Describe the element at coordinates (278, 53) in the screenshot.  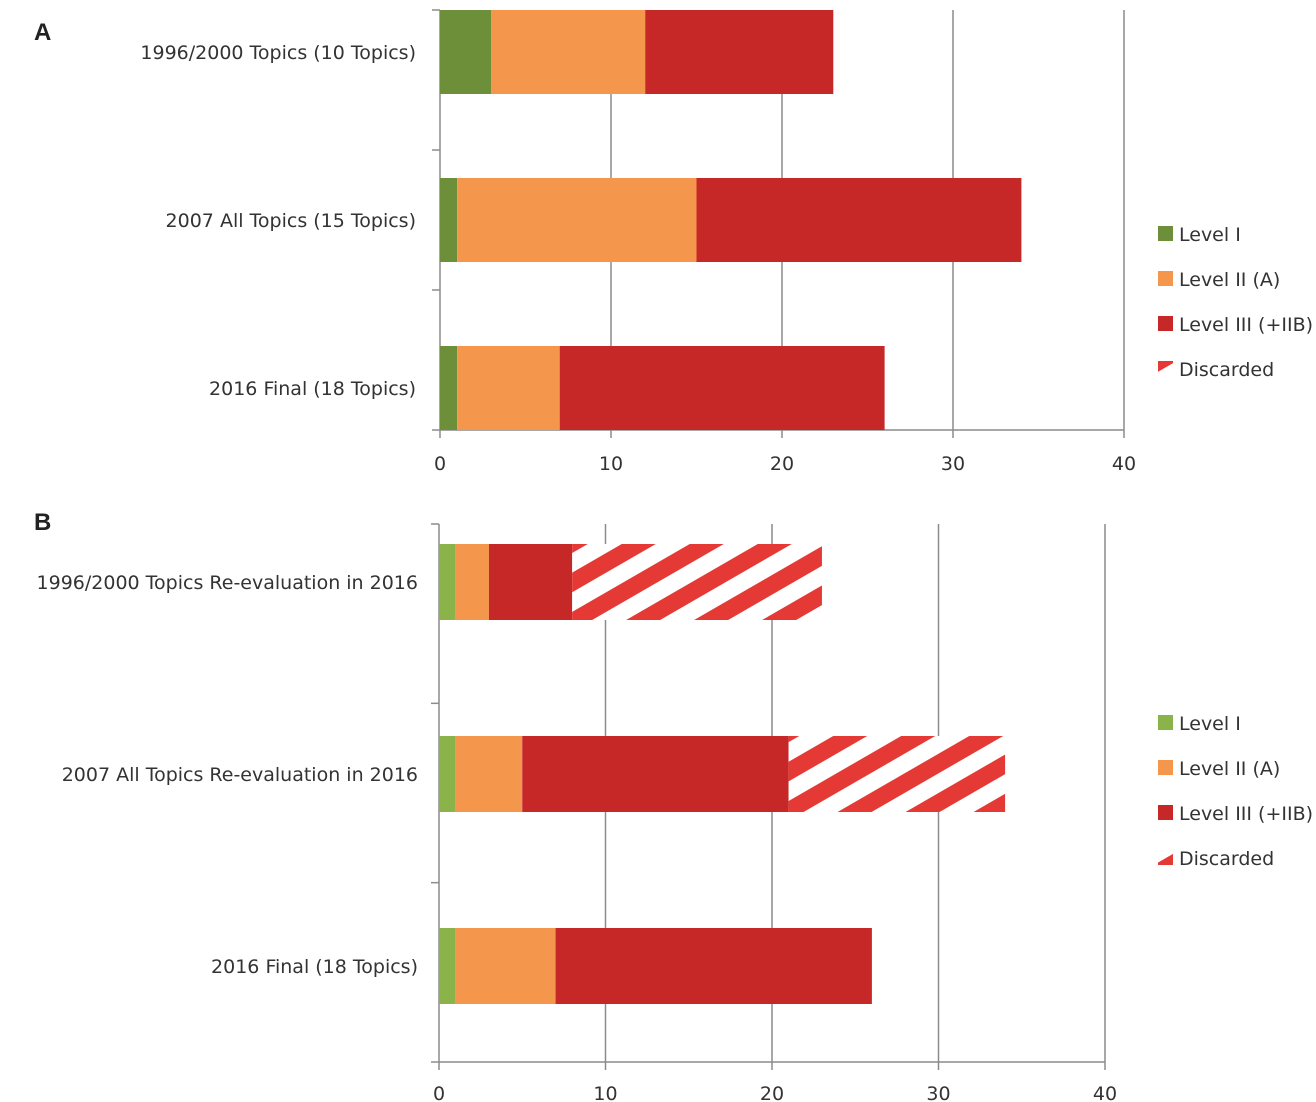
I see `category-label: 1996/2000 Topics (10 Topics)` at that location.